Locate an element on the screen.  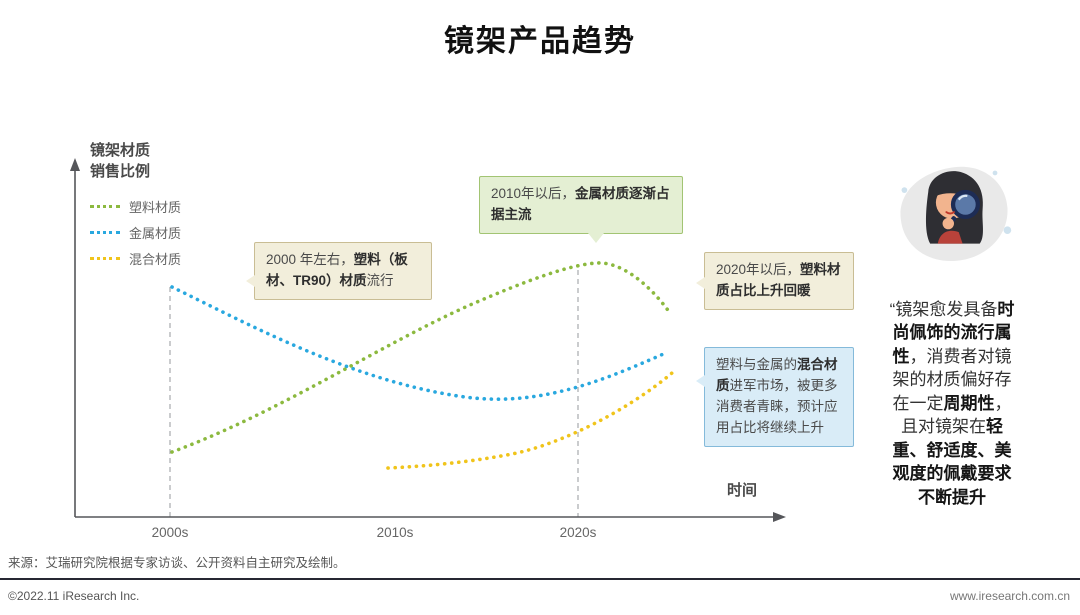
legend-item-metal: 金属材质 is located at coordinates (135, 232).